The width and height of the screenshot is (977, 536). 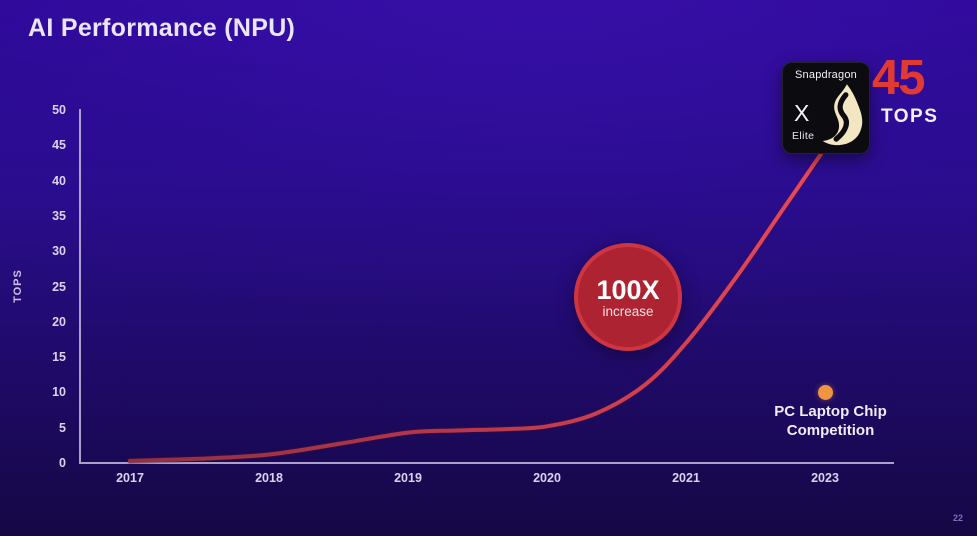 What do you see at coordinates (825, 392) in the screenshot?
I see `competition-data-point` at bounding box center [825, 392].